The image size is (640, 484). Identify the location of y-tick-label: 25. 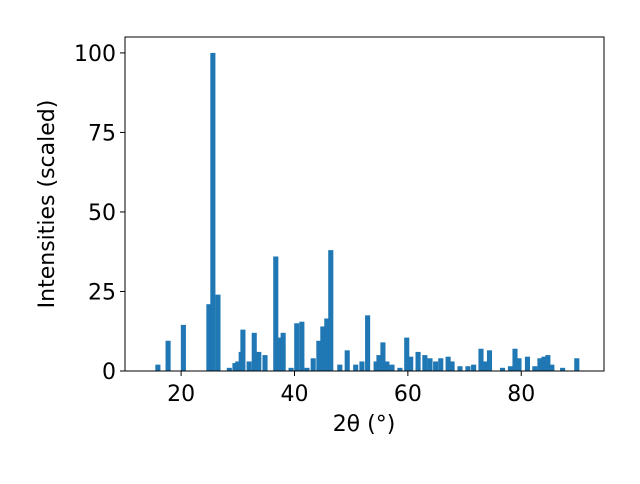
(102, 292).